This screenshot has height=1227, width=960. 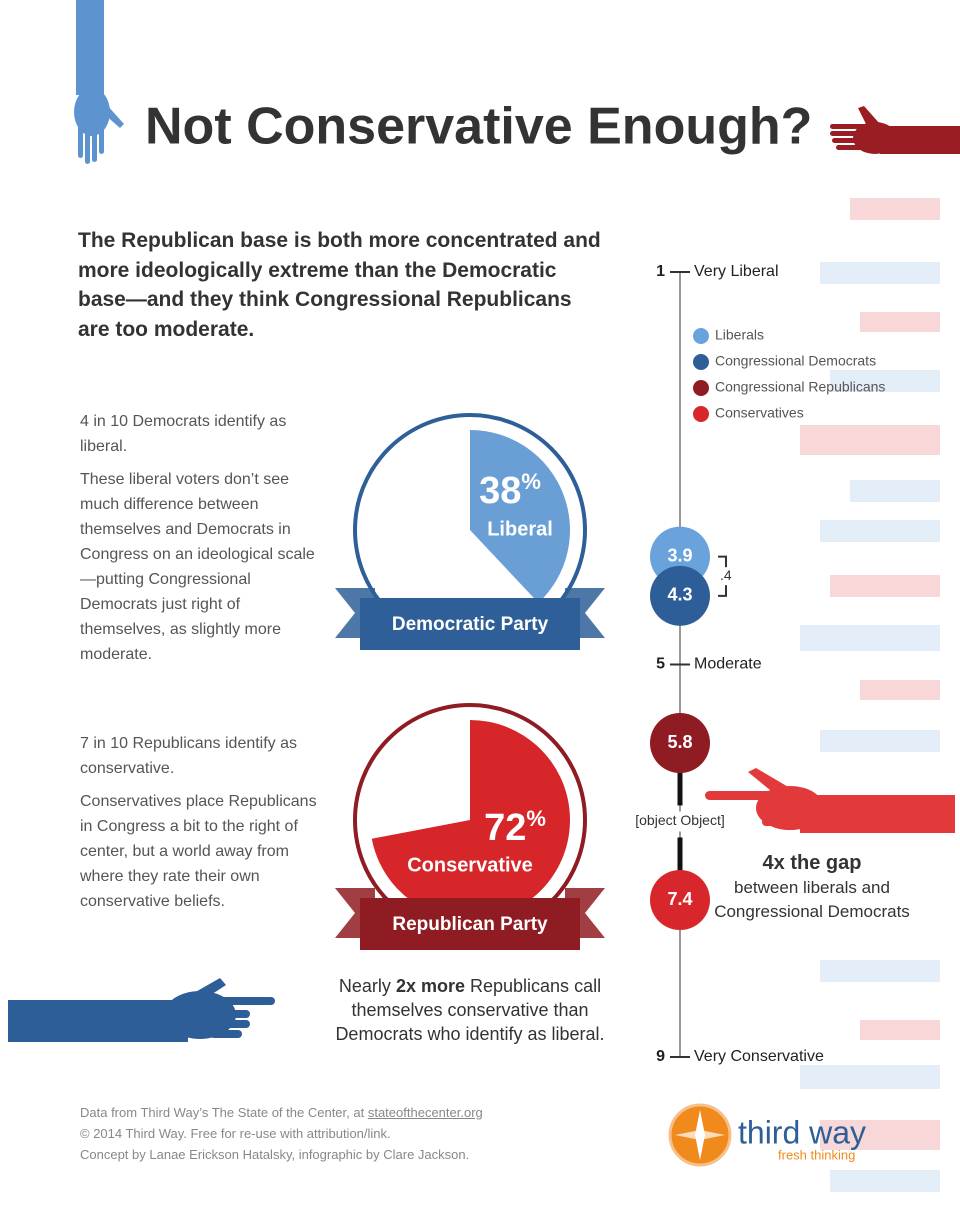 I want to click on pie-label: Liberal, so click(x=520, y=529).